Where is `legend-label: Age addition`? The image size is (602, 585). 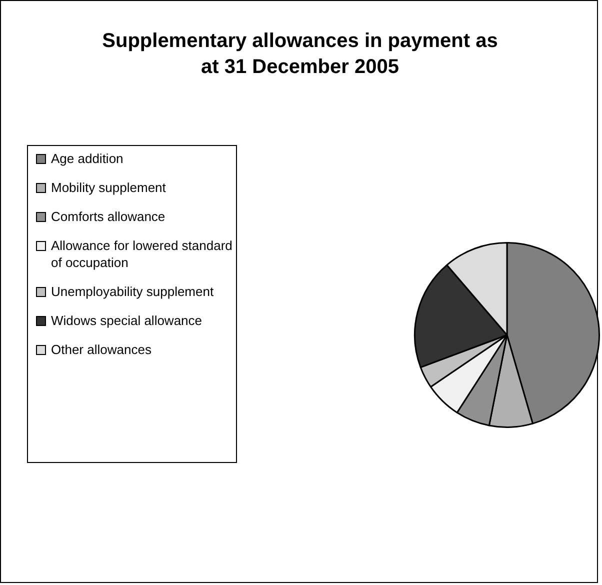
legend-label: Age addition is located at coordinates (87, 158).